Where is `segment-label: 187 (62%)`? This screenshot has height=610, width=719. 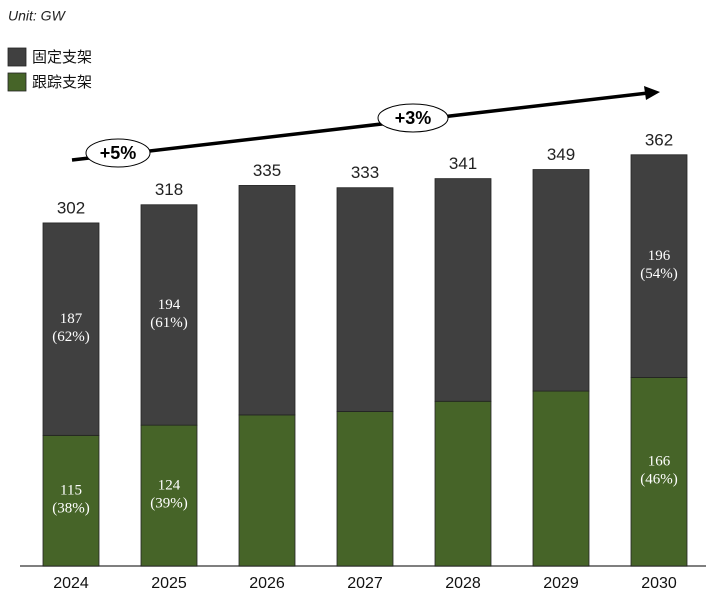
segment-label: 187 (62%) is located at coordinates (71, 329).